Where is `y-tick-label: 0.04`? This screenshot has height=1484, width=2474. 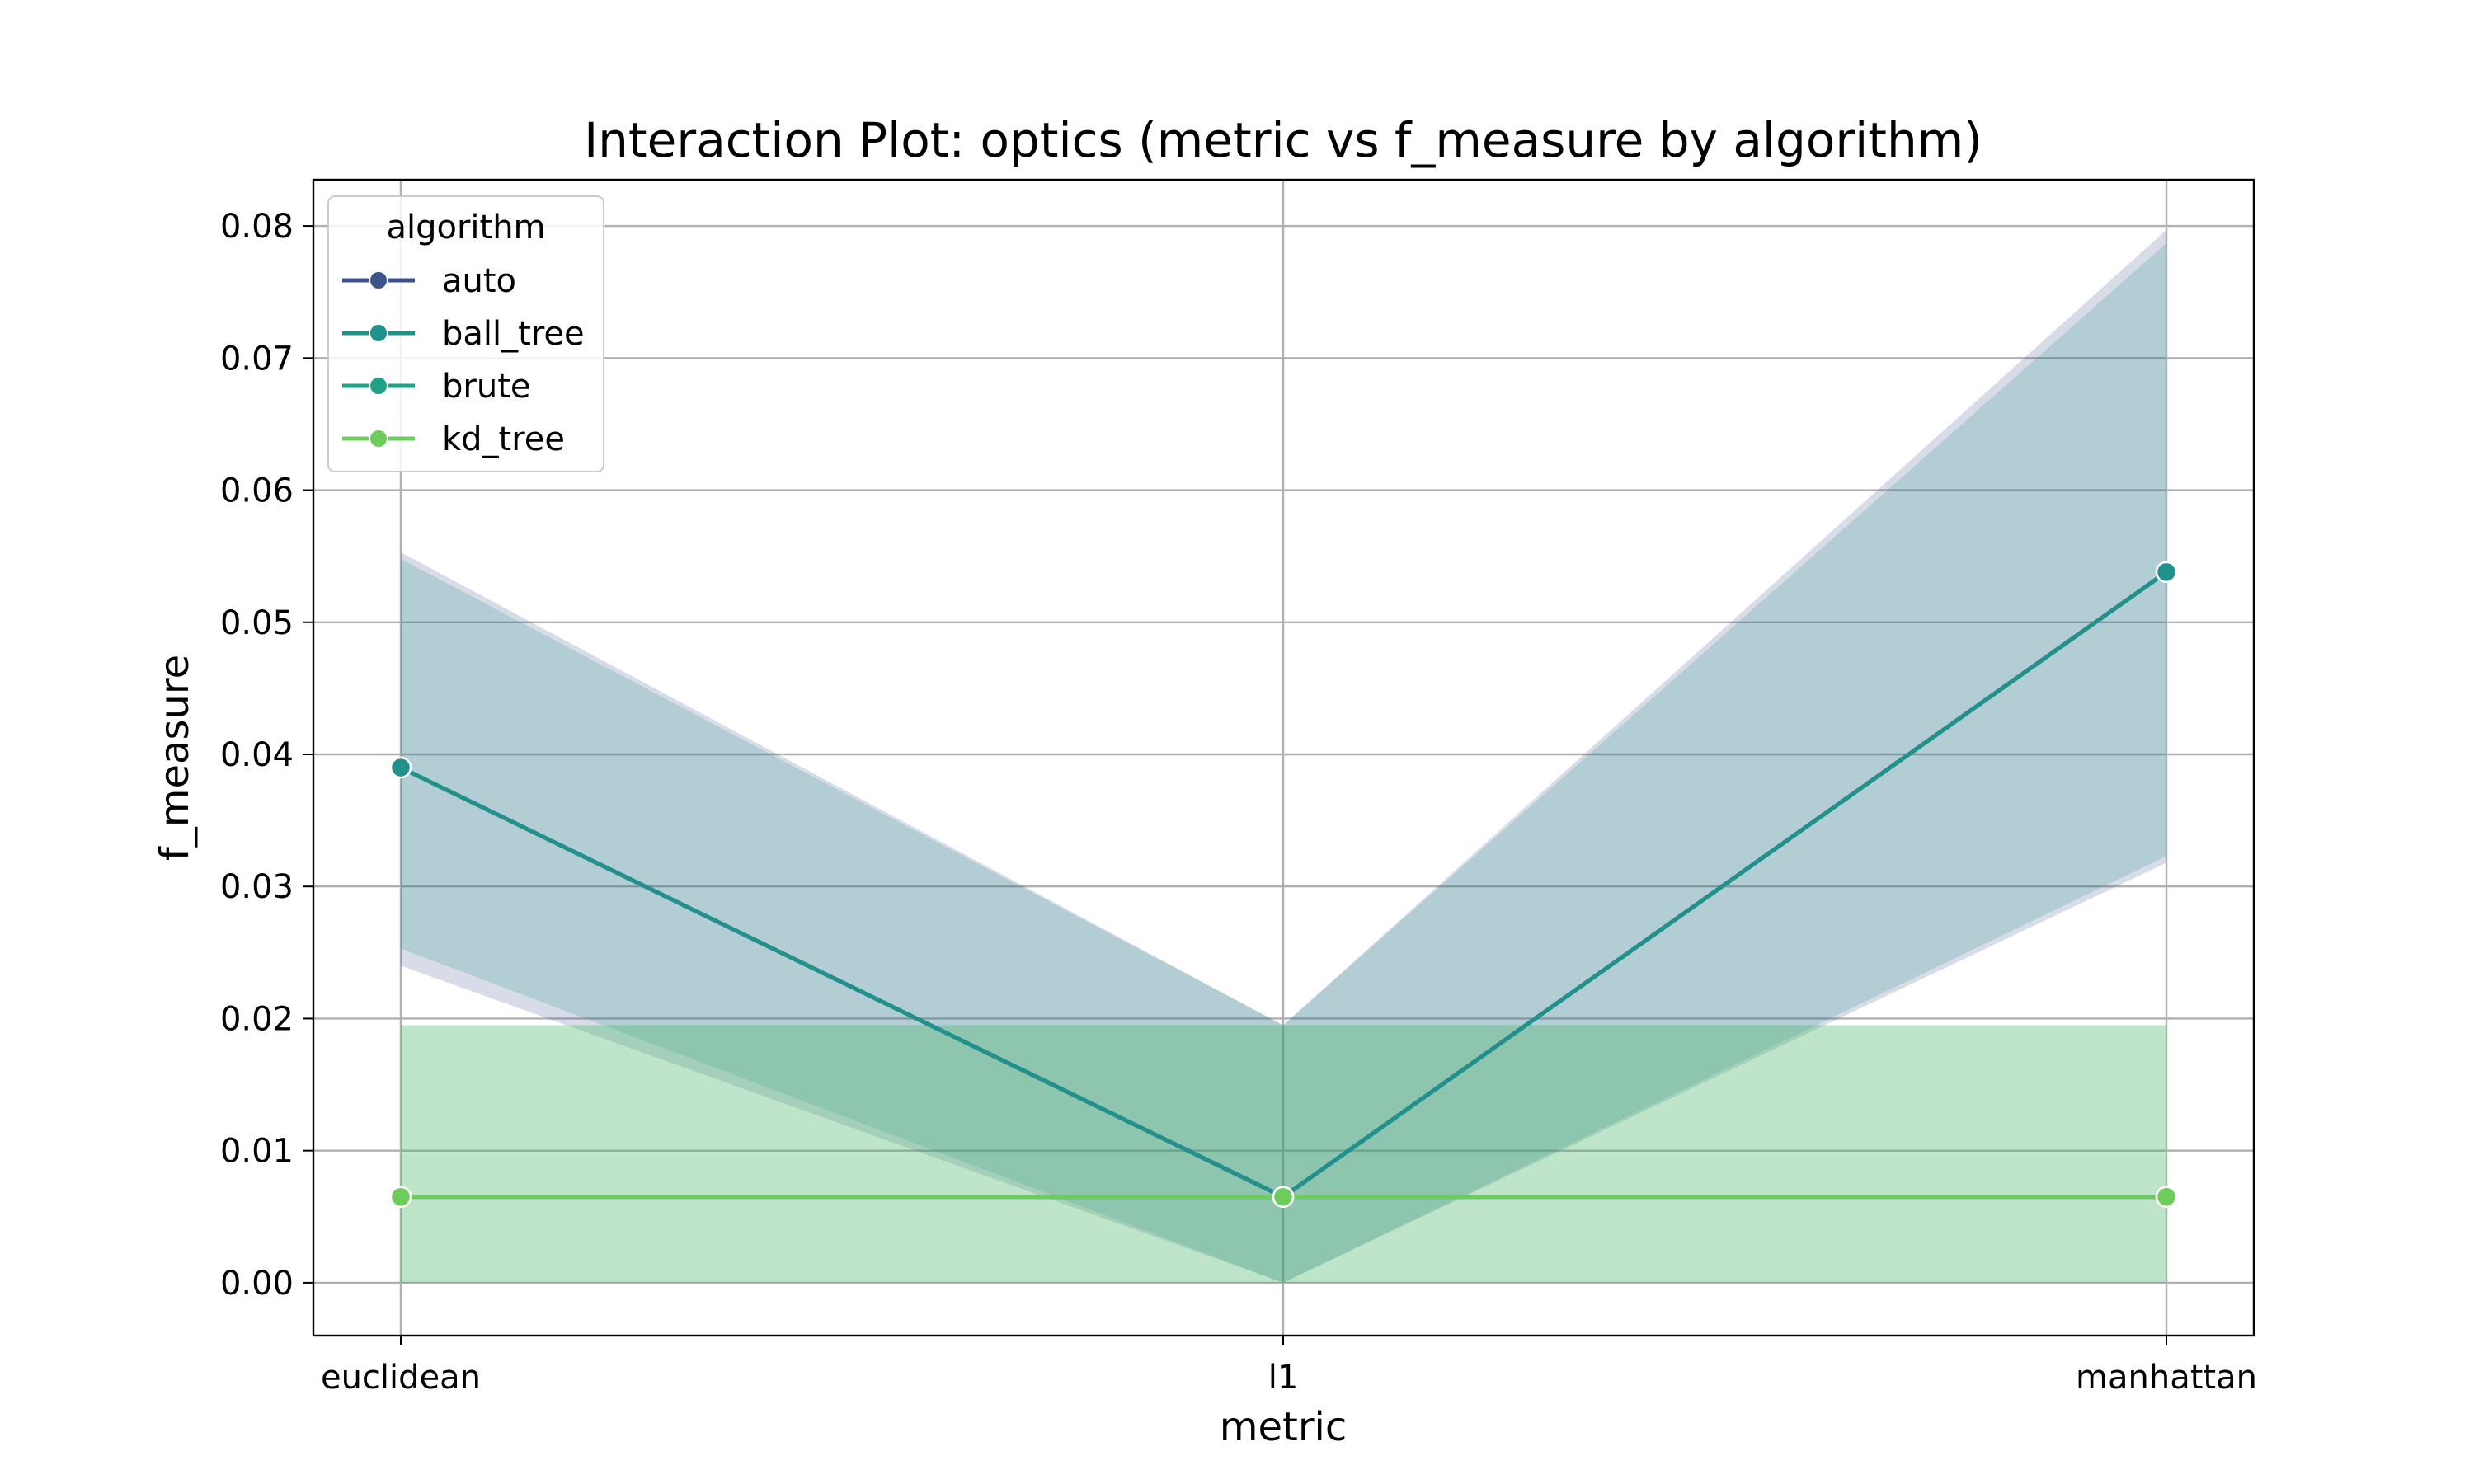
y-tick-label: 0.04 is located at coordinates (257, 755).